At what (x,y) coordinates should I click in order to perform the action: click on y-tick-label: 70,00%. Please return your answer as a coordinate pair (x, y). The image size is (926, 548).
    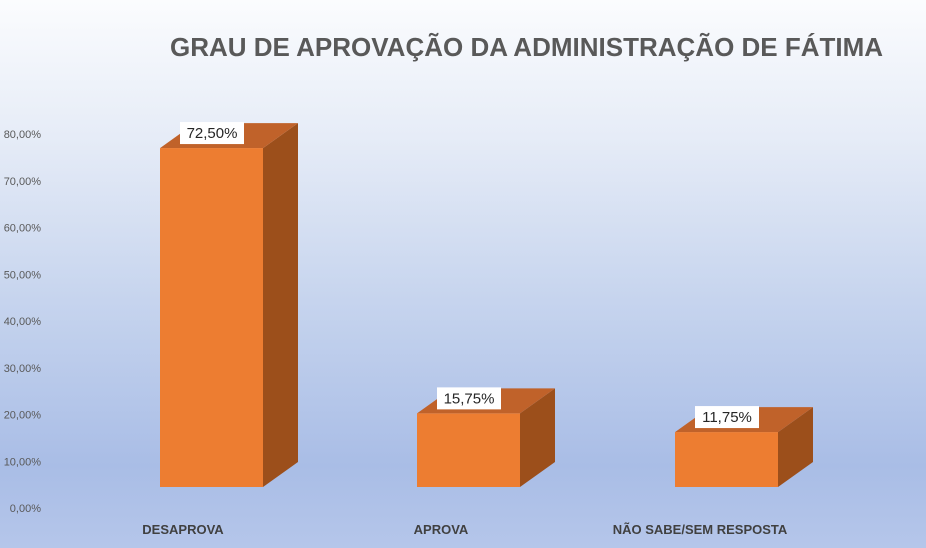
    Looking at the image, I should click on (23, 182).